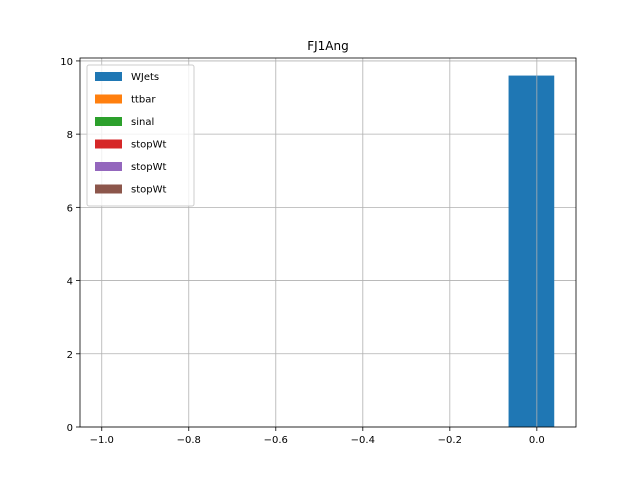 The height and width of the screenshot is (480, 640). Describe the element at coordinates (148, 190) in the screenshot. I see `legend-label-5: stopWt` at that location.